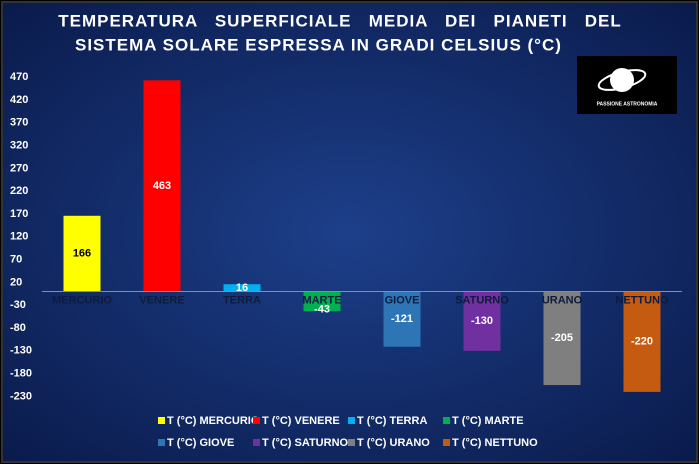 This screenshot has width=699, height=464. Describe the element at coordinates (19, 214) in the screenshot. I see `y-tick-label: 170` at that location.